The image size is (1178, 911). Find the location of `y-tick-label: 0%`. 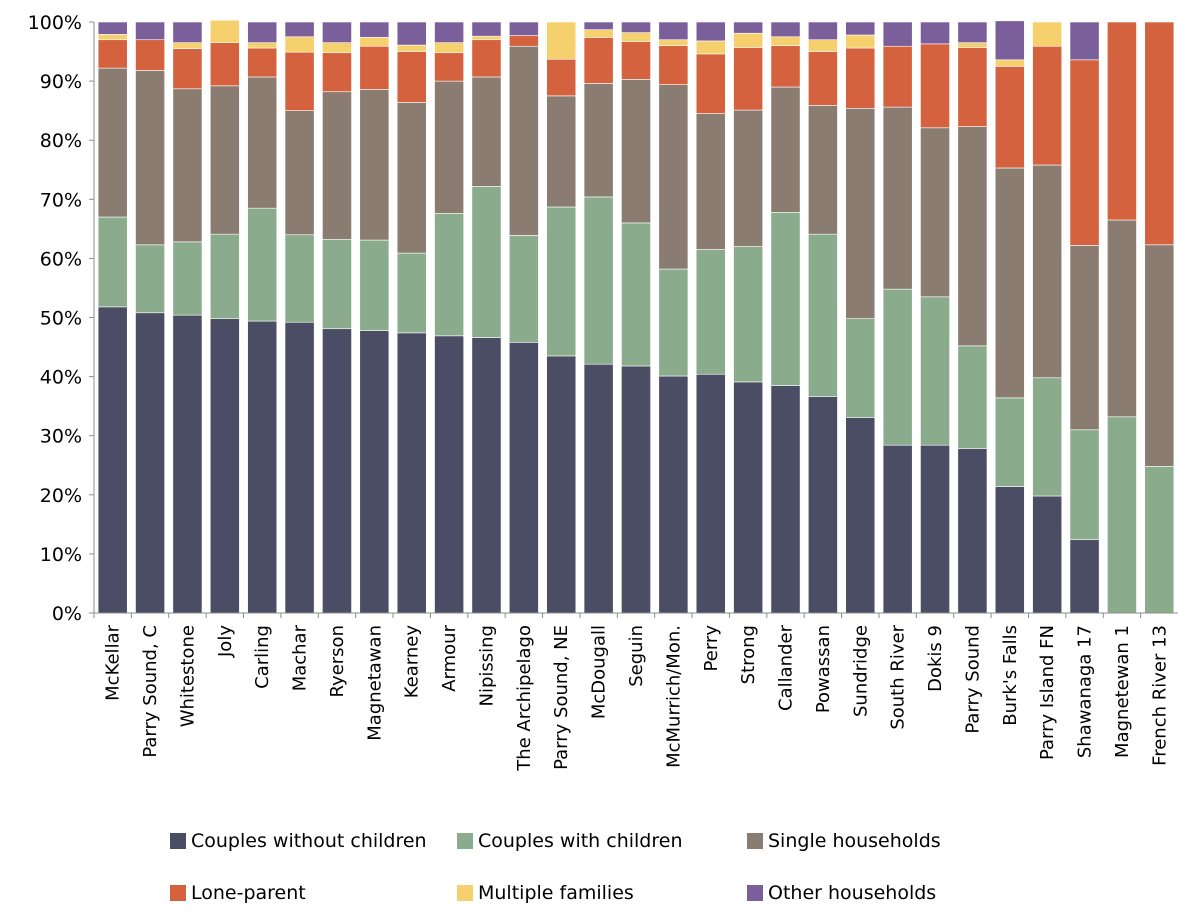

y-tick-label: 0% is located at coordinates (67, 614).